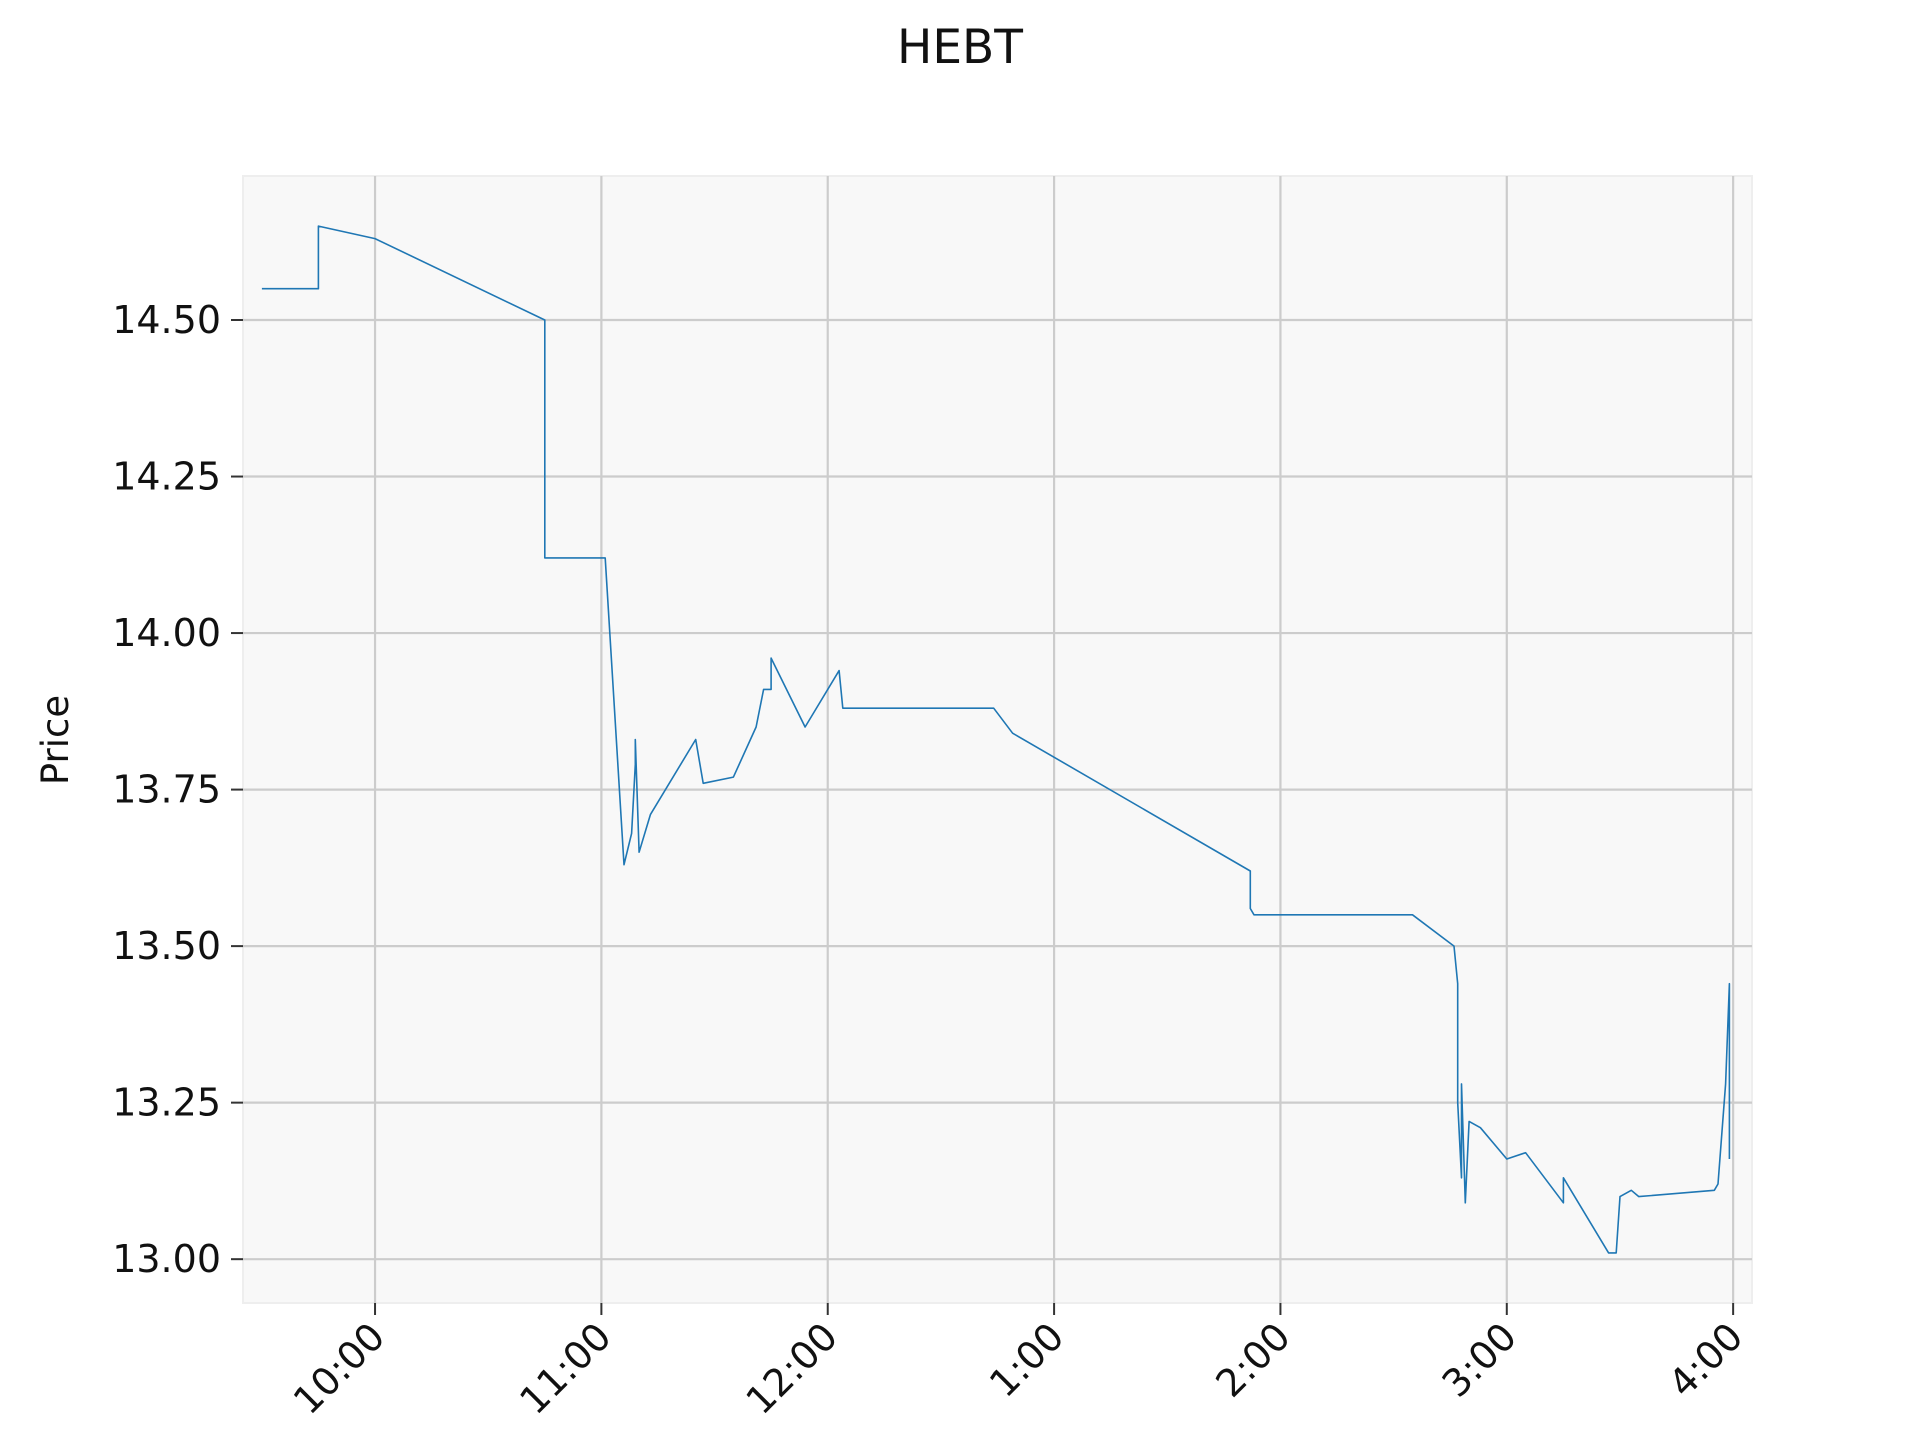 The image size is (1920, 1440). Describe the element at coordinates (960, 47) in the screenshot. I see `chart-title: HEBT` at that location.